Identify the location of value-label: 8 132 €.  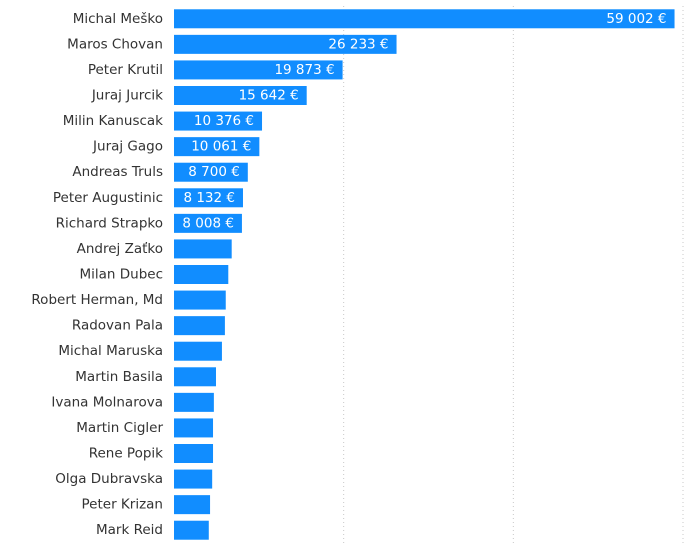
(209, 198).